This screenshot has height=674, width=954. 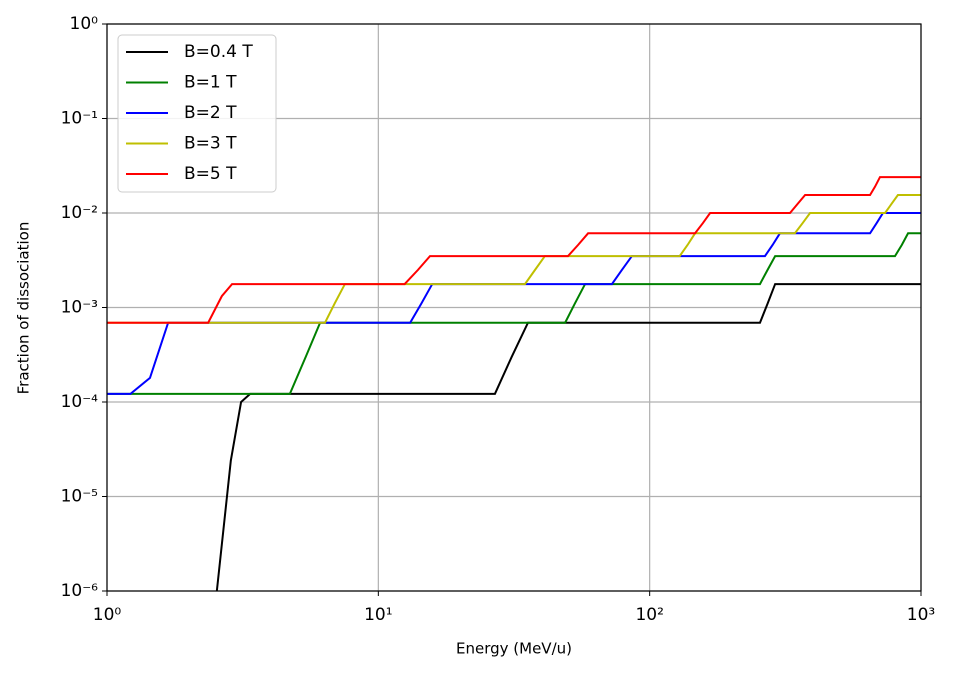 What do you see at coordinates (378, 615) in the screenshot?
I see `x-tick-label: 10¹` at bounding box center [378, 615].